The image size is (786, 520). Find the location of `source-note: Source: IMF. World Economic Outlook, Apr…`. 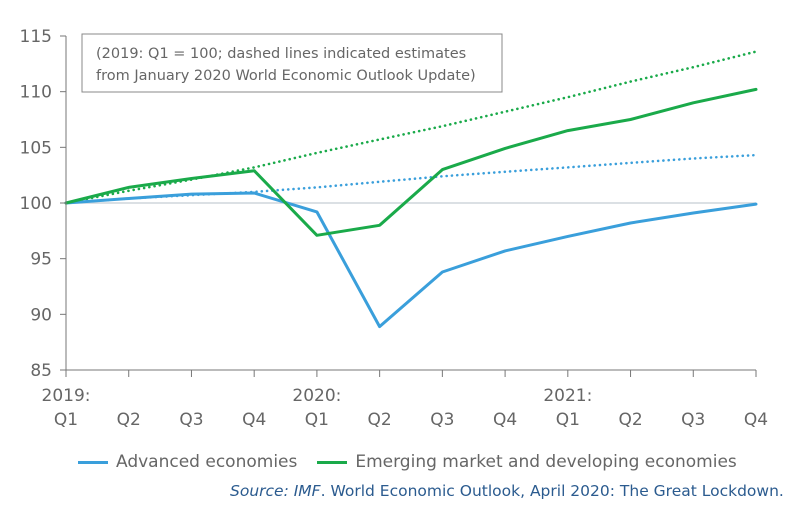

source-note: Source: IMF. World Economic Outlook, Apr… is located at coordinates (507, 491).